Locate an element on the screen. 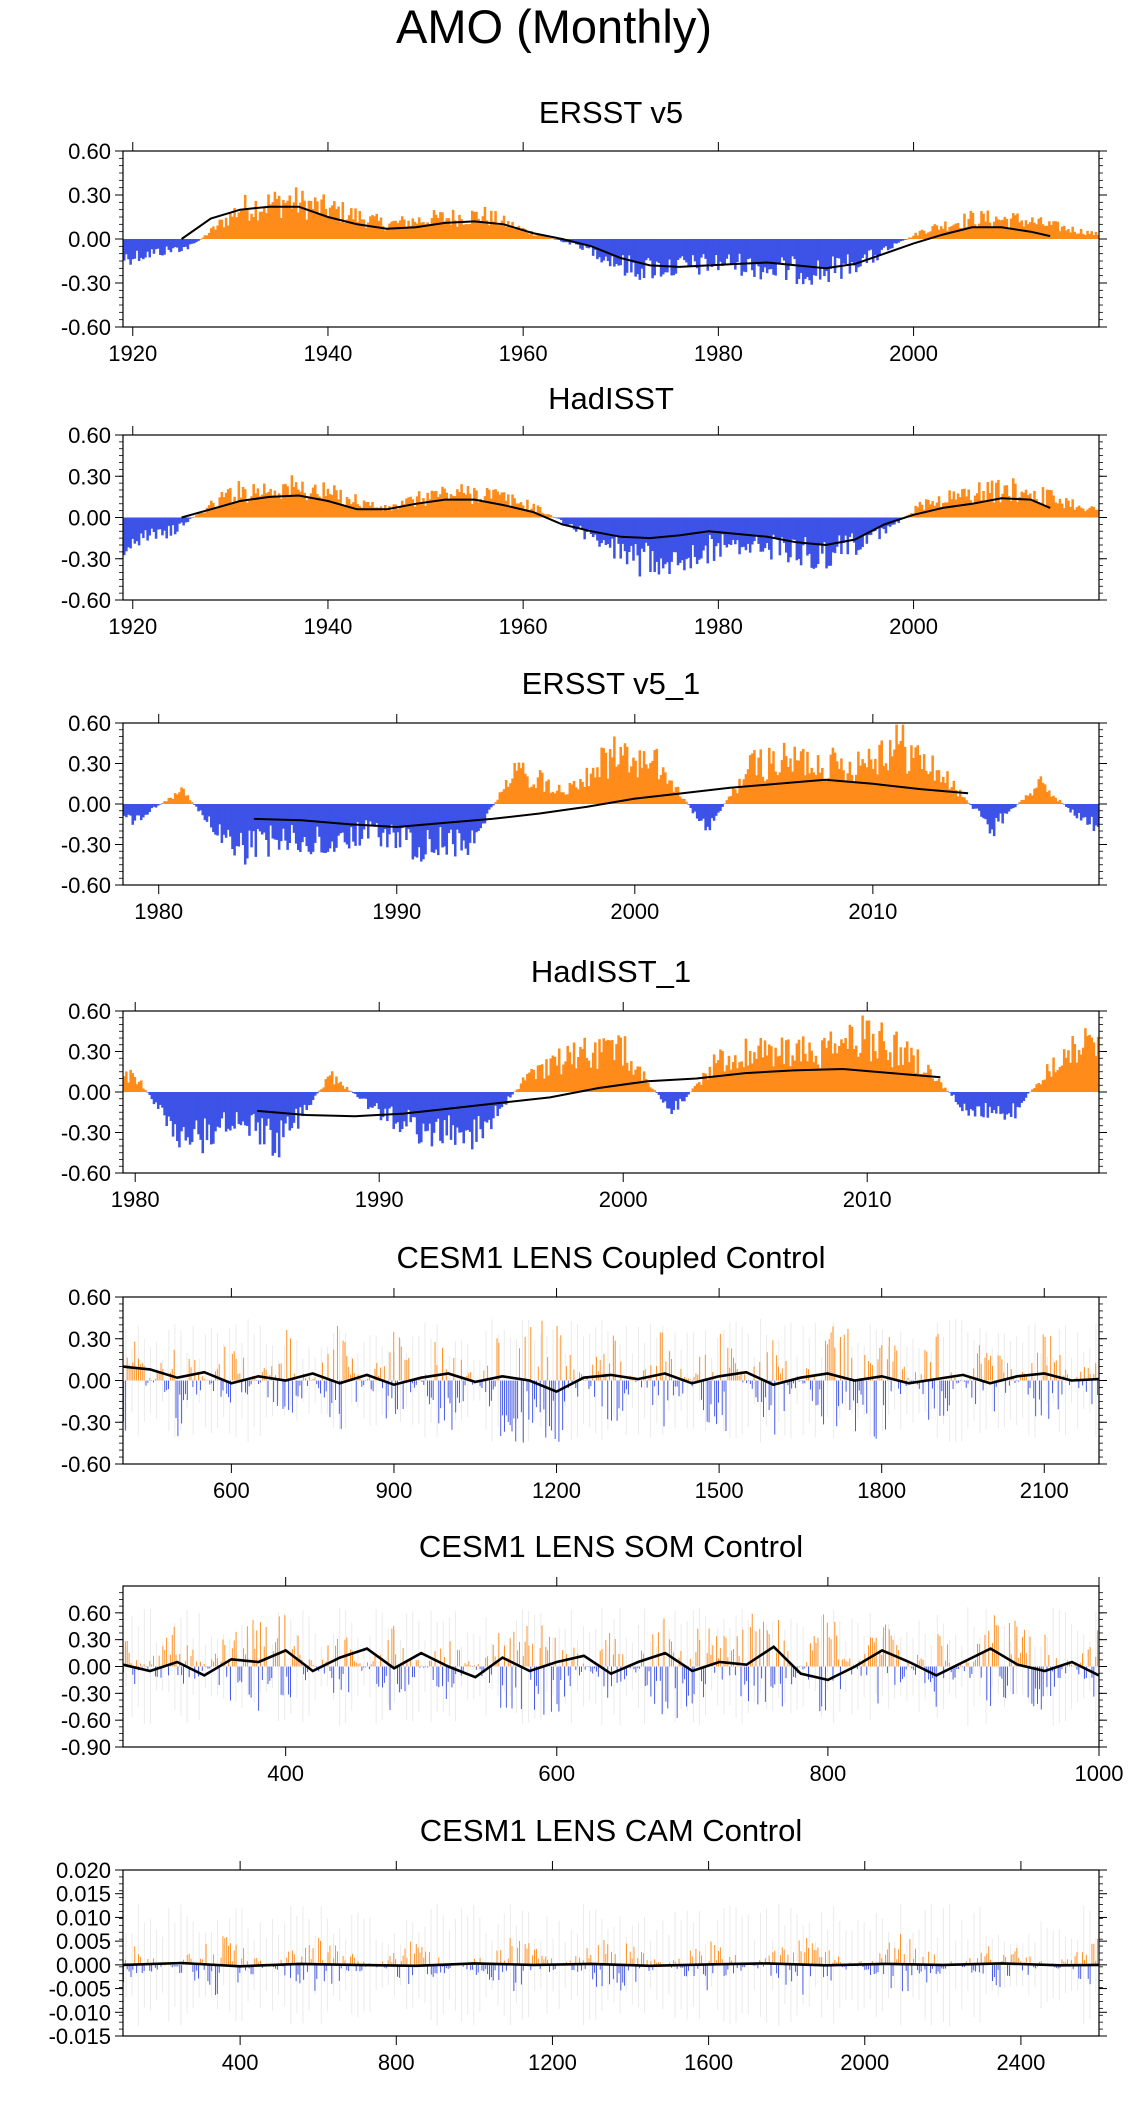 Image resolution: width=1130 pixels, height=2103 pixels. panel-5-xtick-label: 1800 is located at coordinates (881, 1490).